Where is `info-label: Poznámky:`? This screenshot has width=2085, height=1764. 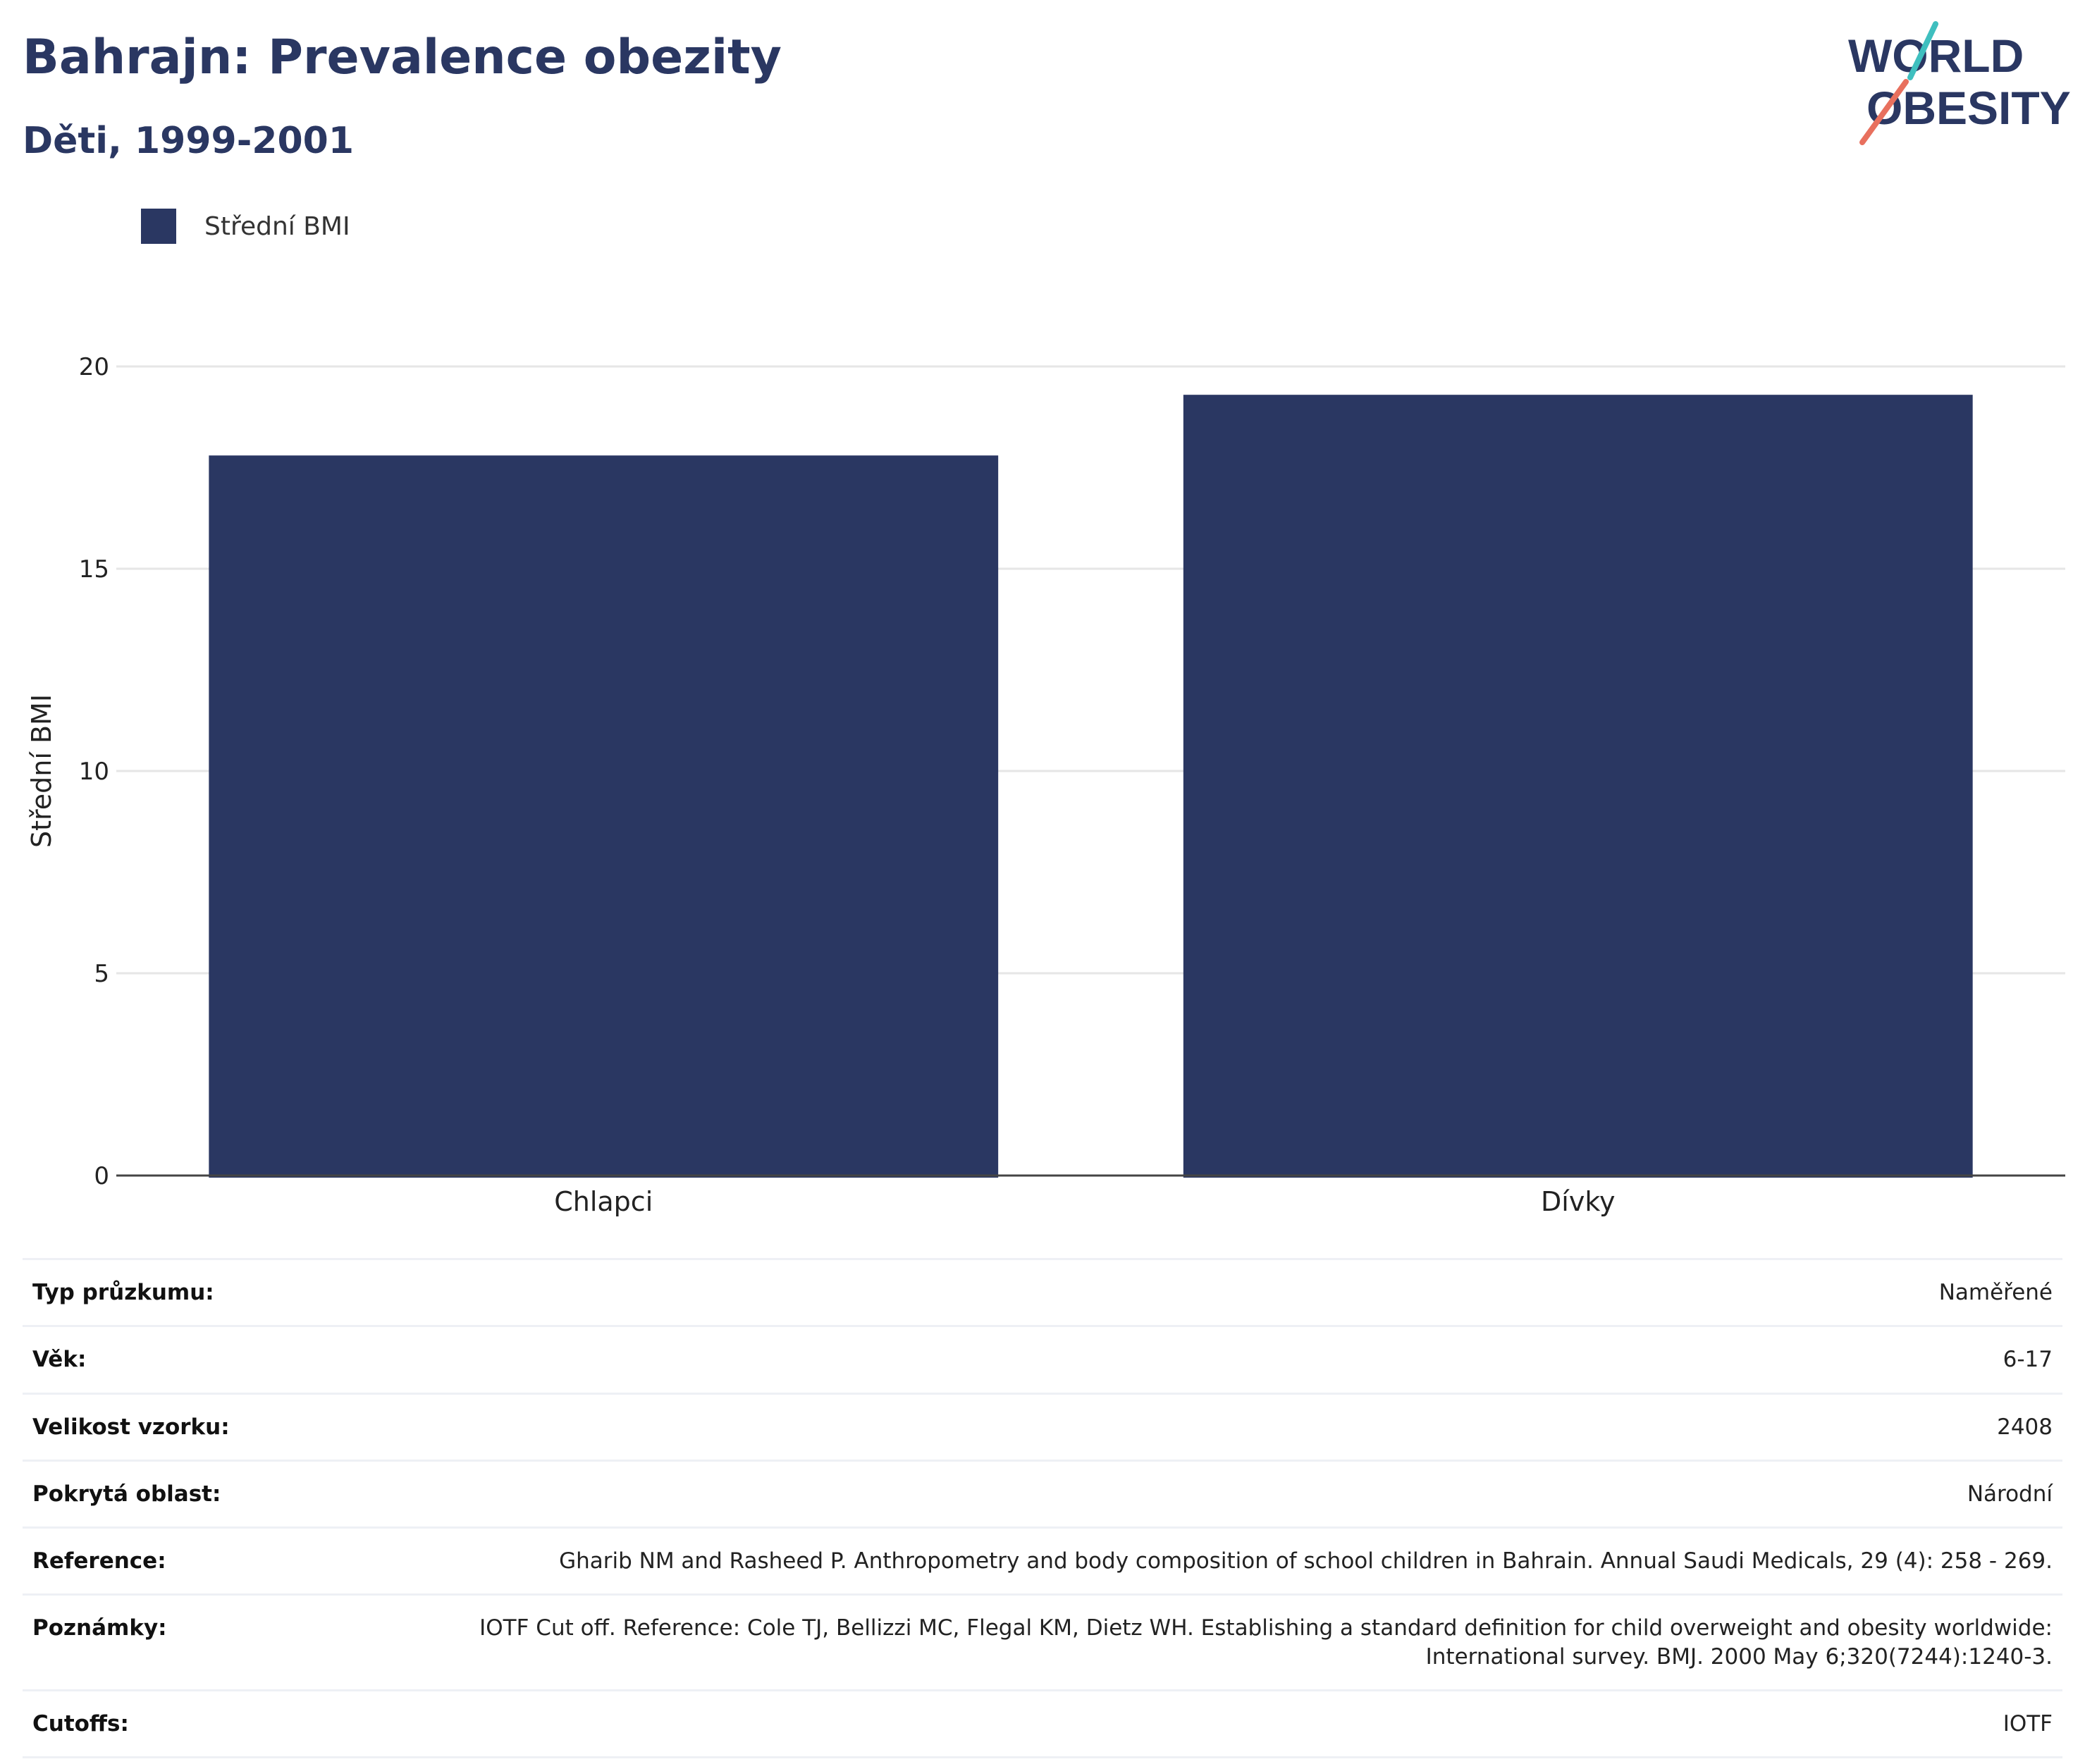
info-label: Poznámky: is located at coordinates (99, 1628).